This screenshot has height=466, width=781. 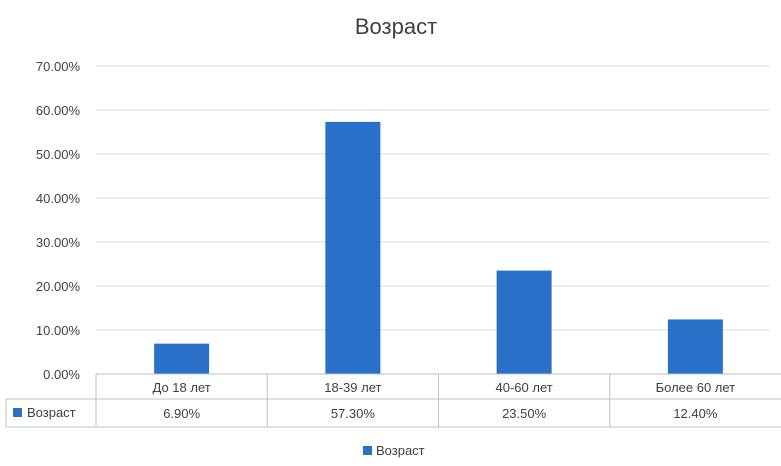 I want to click on y-tick-label: 40.00%, so click(x=58, y=198).